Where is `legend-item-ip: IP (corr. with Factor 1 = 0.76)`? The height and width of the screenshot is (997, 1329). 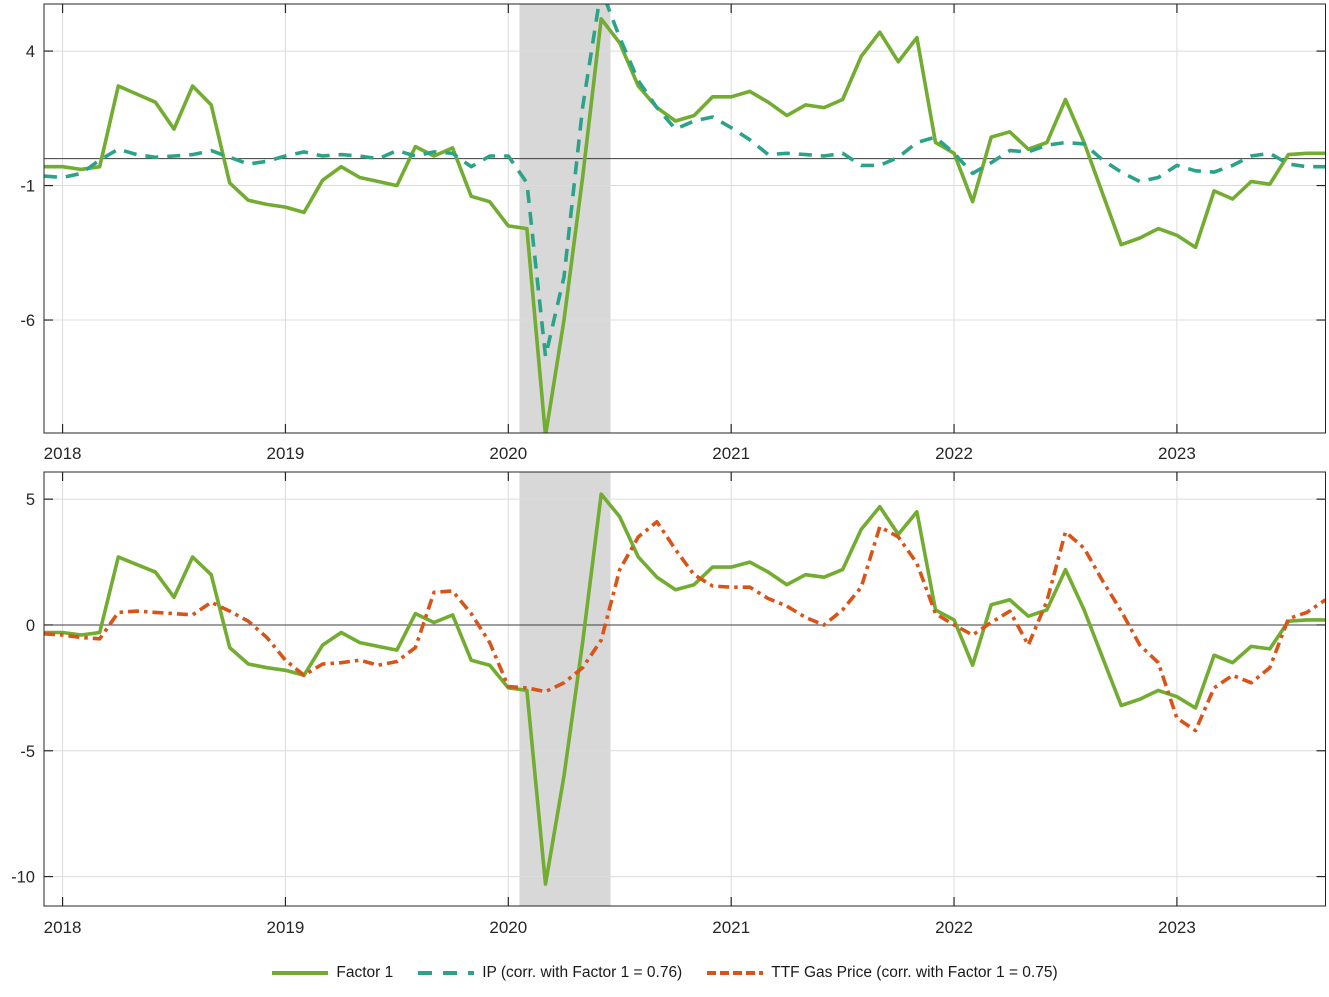
legend-item-ip: IP (corr. with Factor 1 = 0.76) is located at coordinates (549, 973).